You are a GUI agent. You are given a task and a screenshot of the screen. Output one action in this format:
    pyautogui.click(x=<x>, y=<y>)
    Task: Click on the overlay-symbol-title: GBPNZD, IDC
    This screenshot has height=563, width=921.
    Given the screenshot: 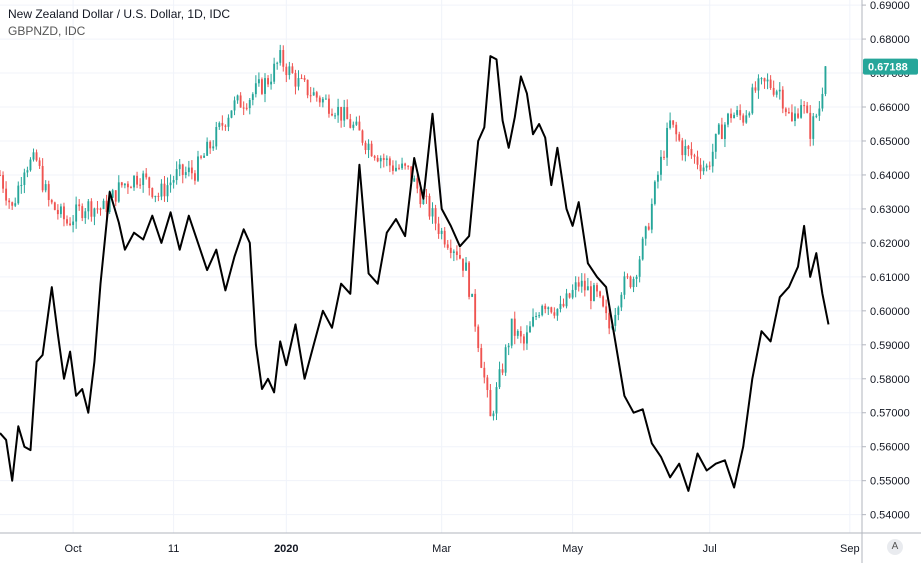 What is the action you would take?
    pyautogui.click(x=47, y=31)
    